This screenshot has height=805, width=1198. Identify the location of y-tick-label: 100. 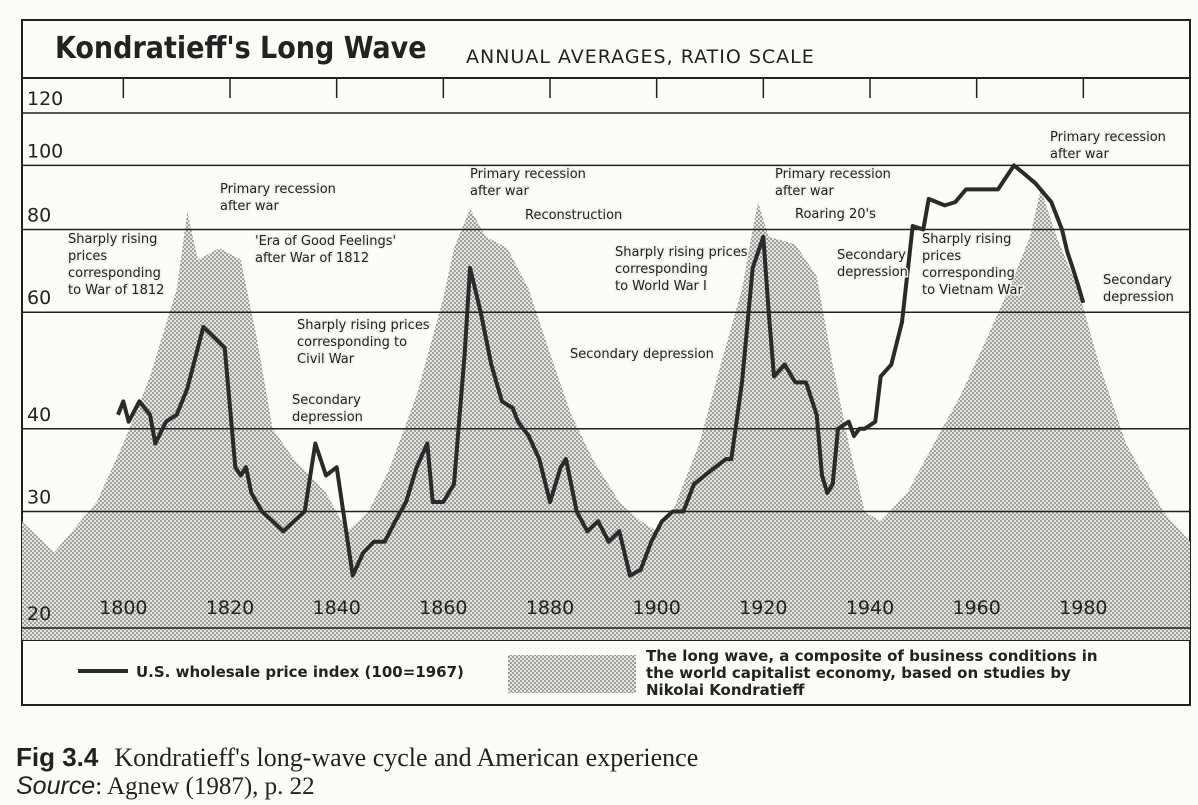
(45, 151).